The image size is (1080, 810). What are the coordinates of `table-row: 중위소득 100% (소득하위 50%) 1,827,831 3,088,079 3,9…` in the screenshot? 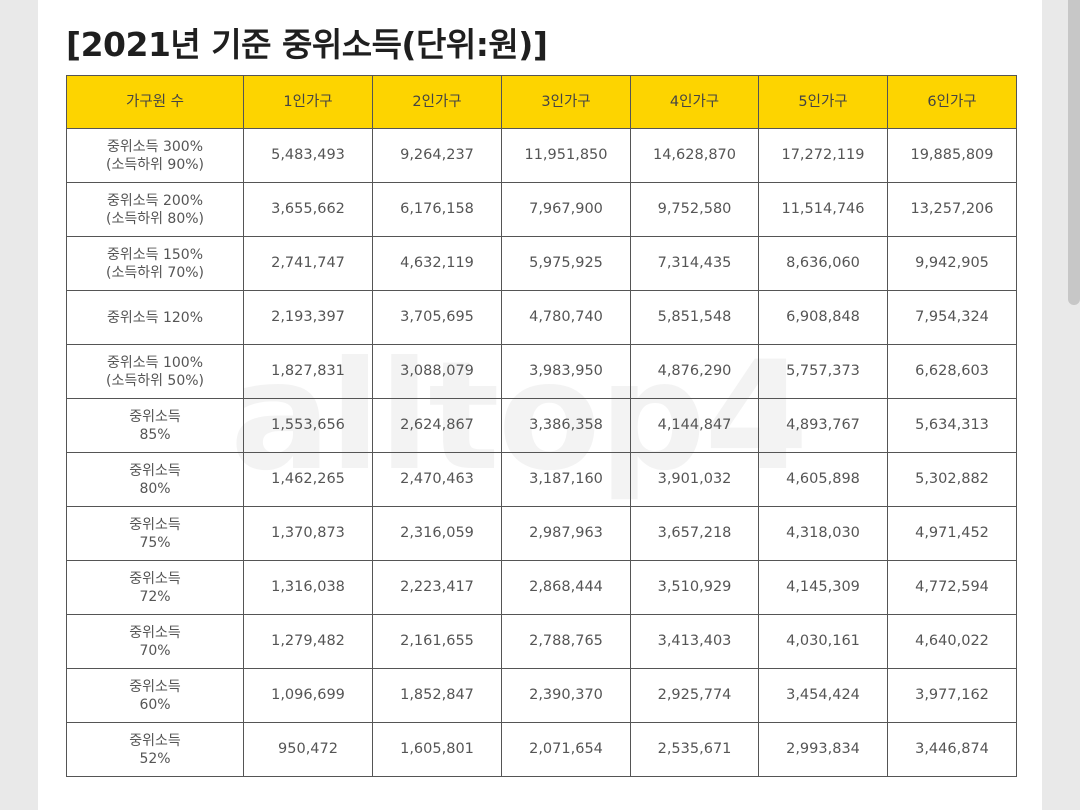 It's located at (541, 371).